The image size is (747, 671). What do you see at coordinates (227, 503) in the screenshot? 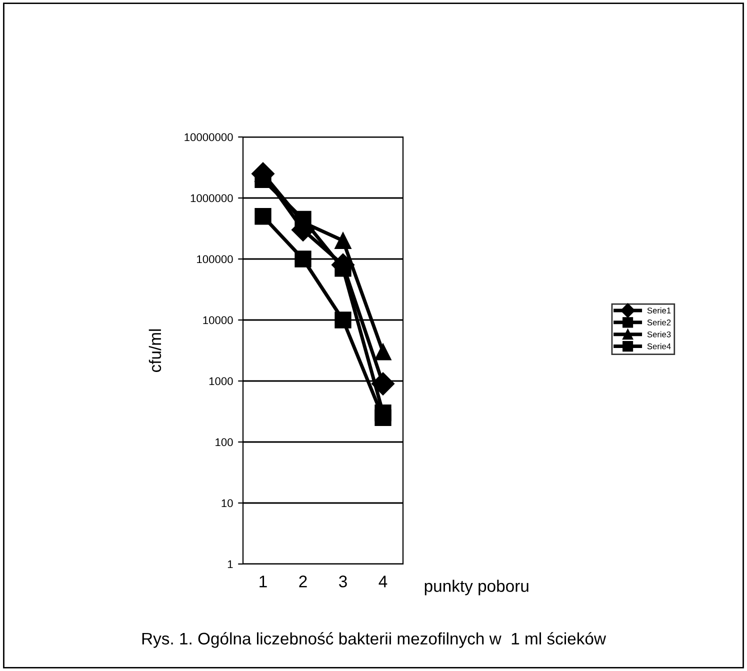
I see `y-tick-label: 10` at bounding box center [227, 503].